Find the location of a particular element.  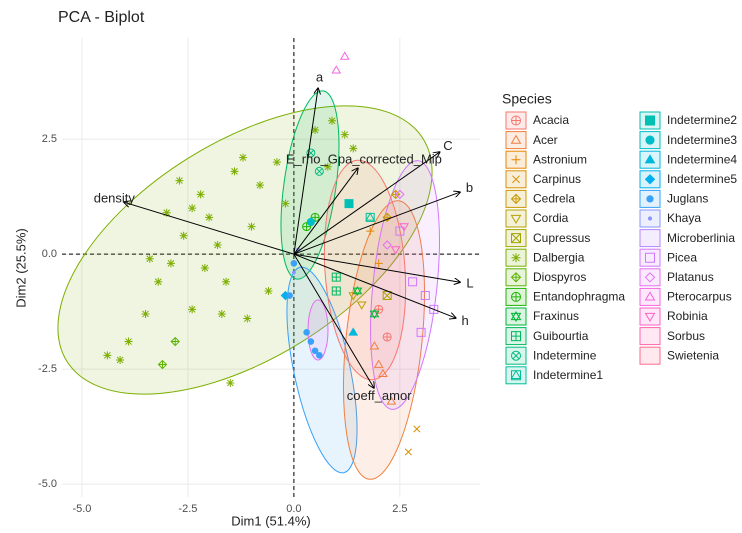

legend-label: Indetermine4 is located at coordinates (702, 159).